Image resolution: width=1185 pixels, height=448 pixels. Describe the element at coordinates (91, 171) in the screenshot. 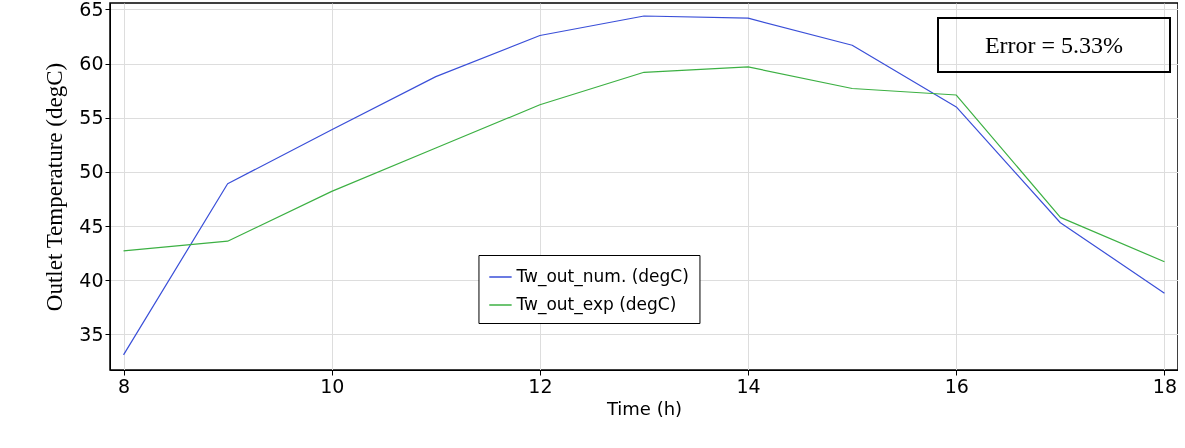

I see `y-tick-label: 50` at that location.